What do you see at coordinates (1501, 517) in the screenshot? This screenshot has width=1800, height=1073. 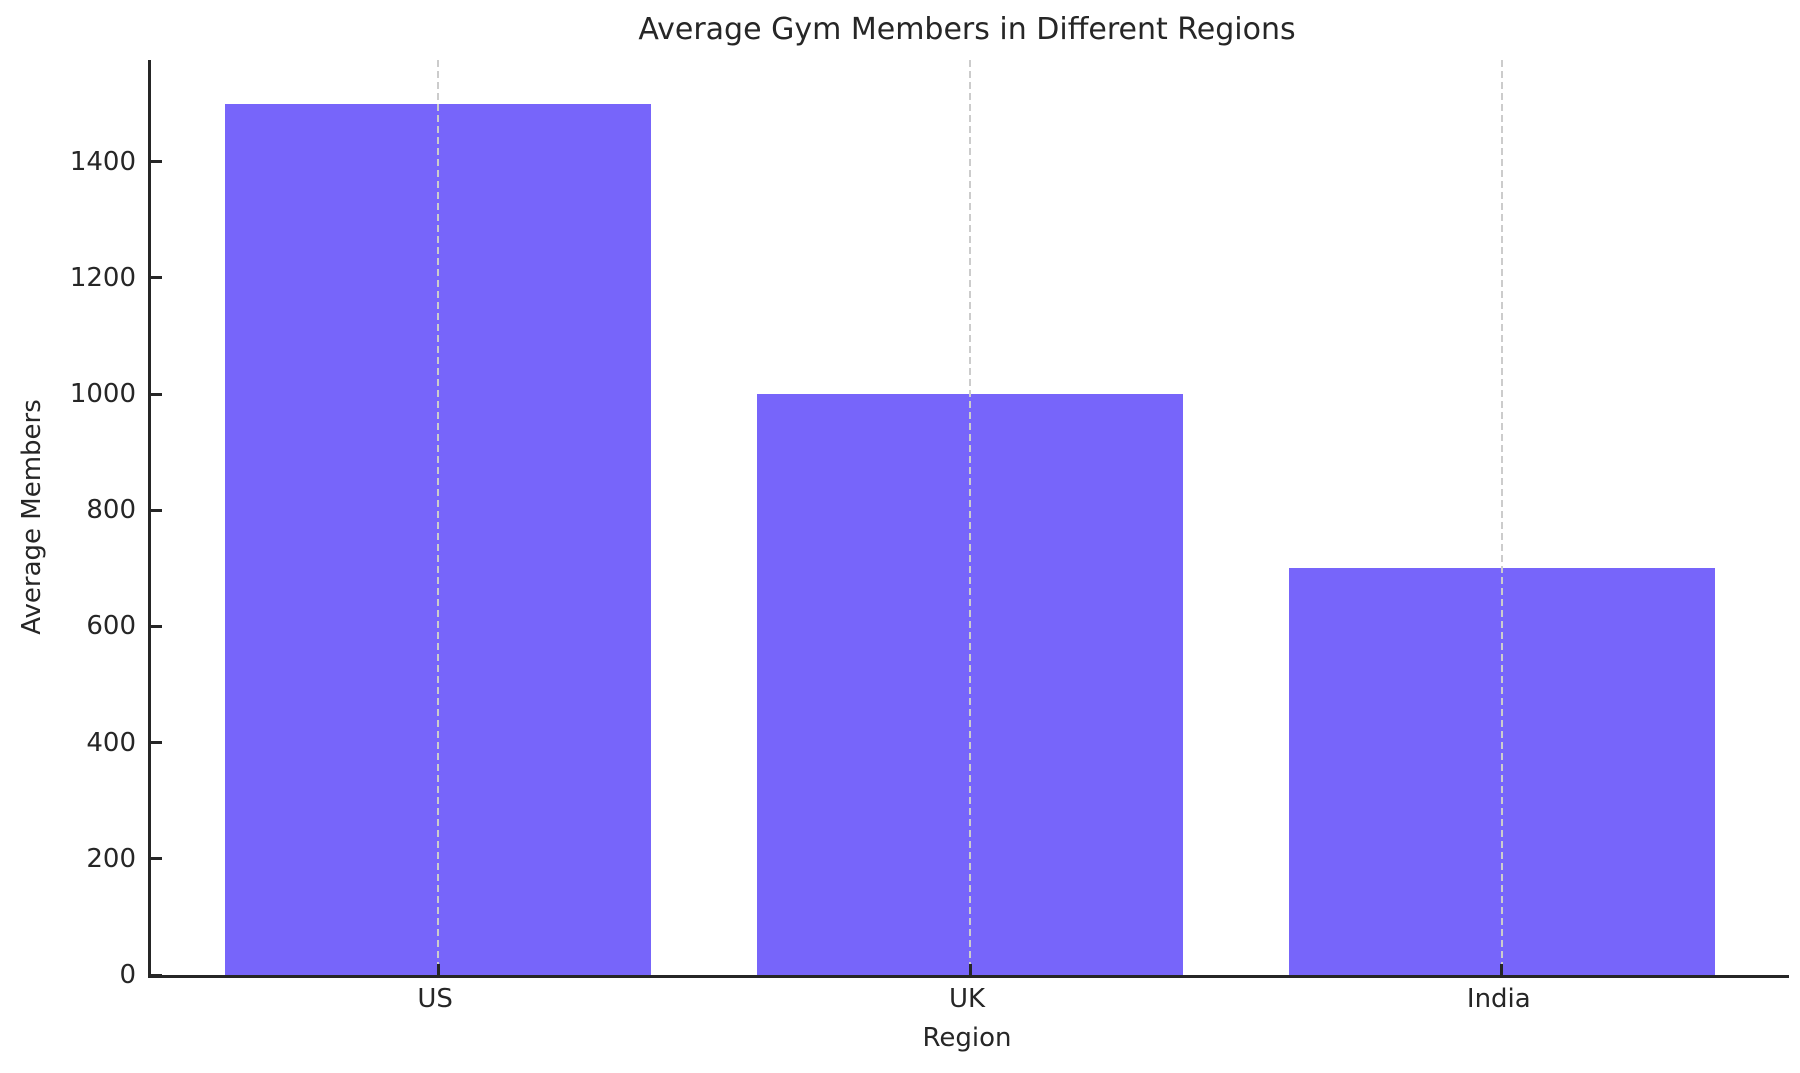 I see `gridline-india` at bounding box center [1501, 517].